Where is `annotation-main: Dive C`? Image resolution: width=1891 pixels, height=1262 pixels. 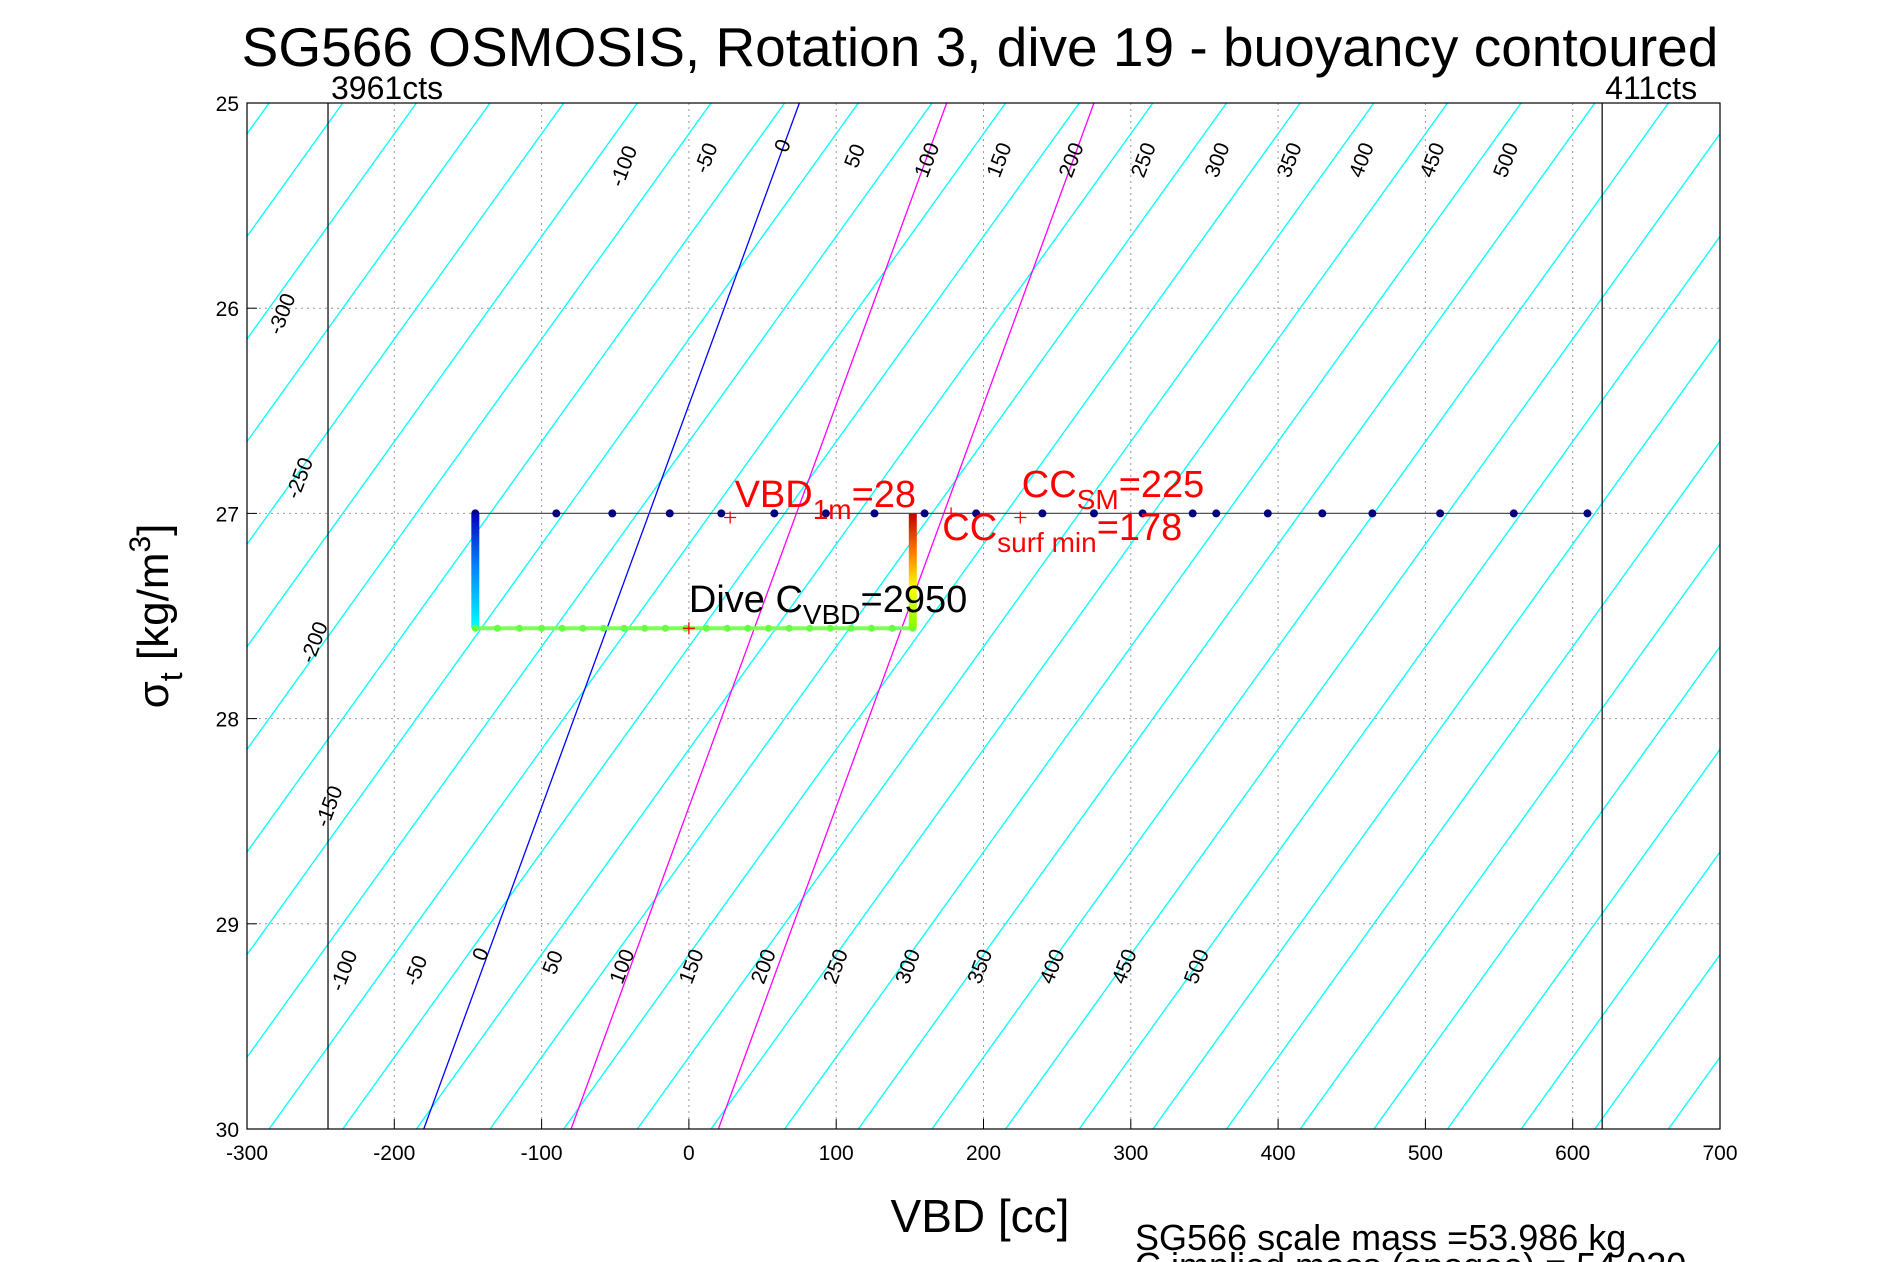
annotation-main: Dive C is located at coordinates (746, 600).